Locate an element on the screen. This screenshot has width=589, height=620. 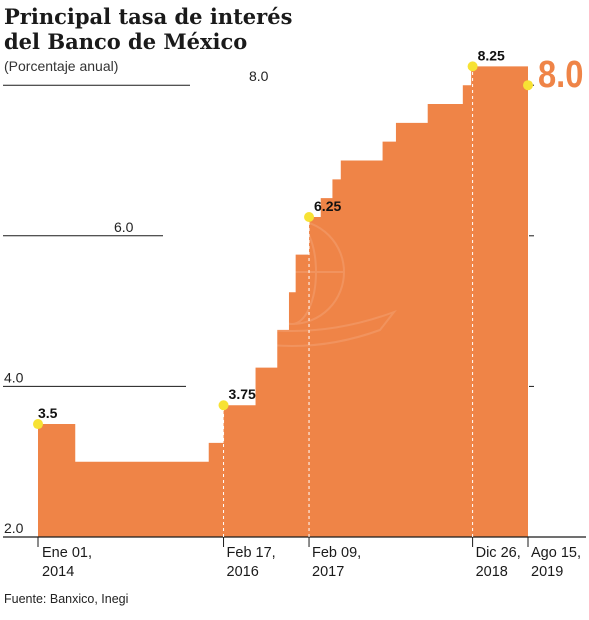
y-tick-label: 4.0 is located at coordinates (14, 377).